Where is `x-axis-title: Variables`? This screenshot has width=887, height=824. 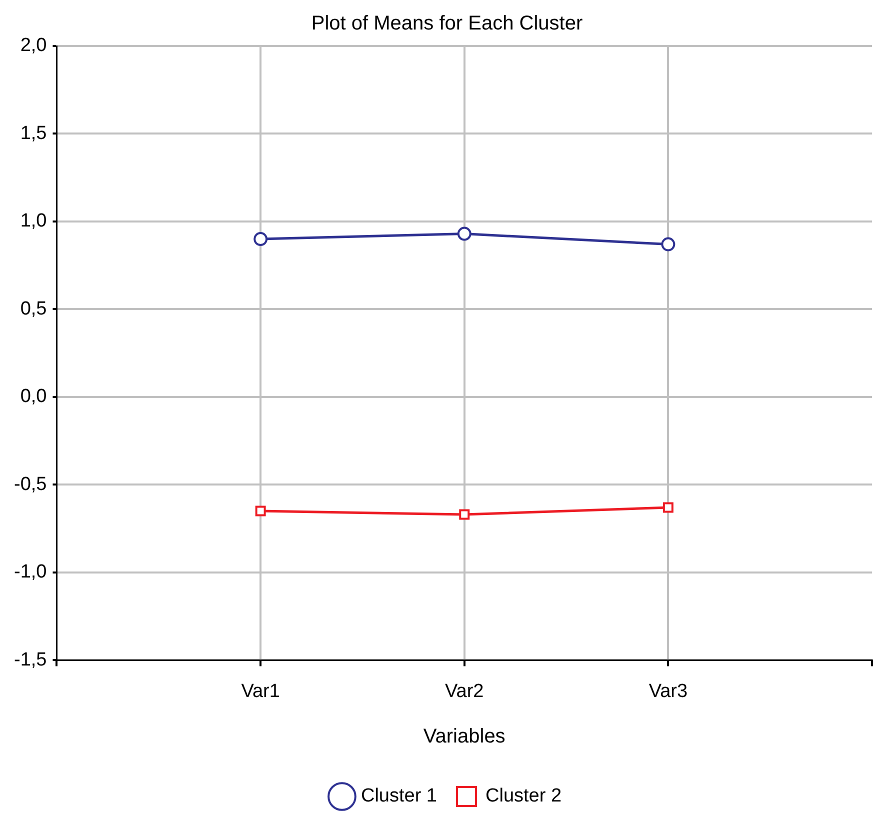 x-axis-title: Variables is located at coordinates (464, 737).